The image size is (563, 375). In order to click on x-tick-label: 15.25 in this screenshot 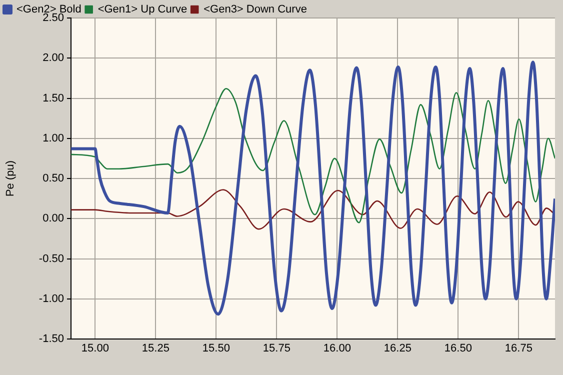, I will do `click(156, 348)`.